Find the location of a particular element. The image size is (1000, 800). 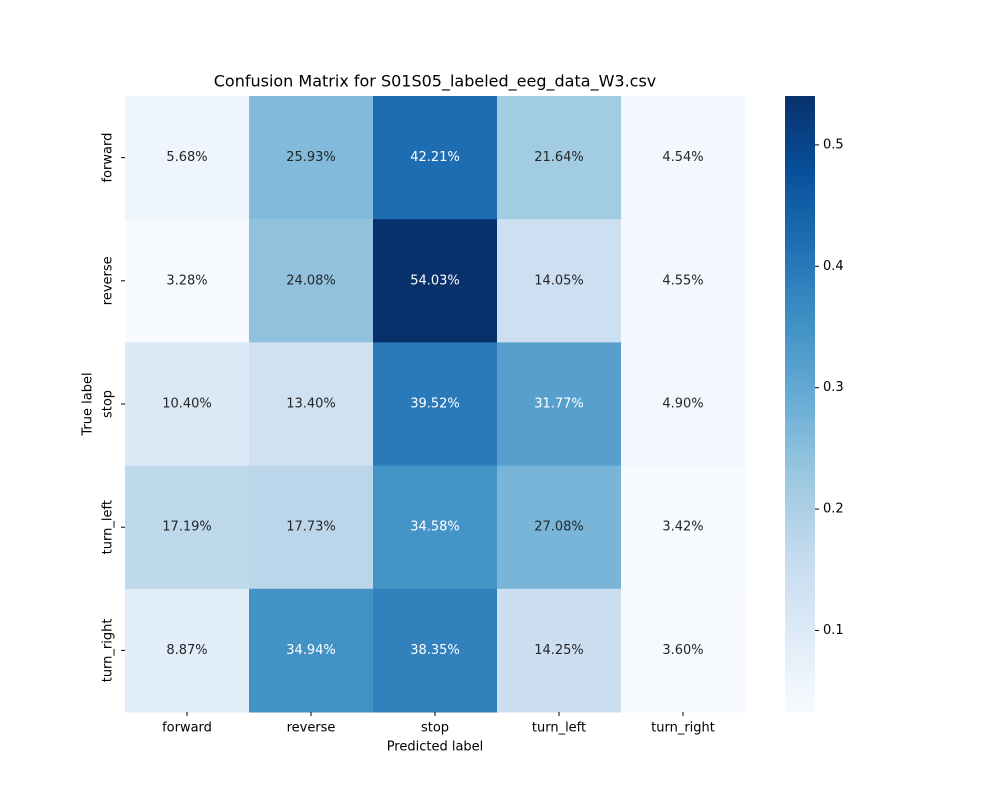

cell-label: 14.25% is located at coordinates (559, 650).